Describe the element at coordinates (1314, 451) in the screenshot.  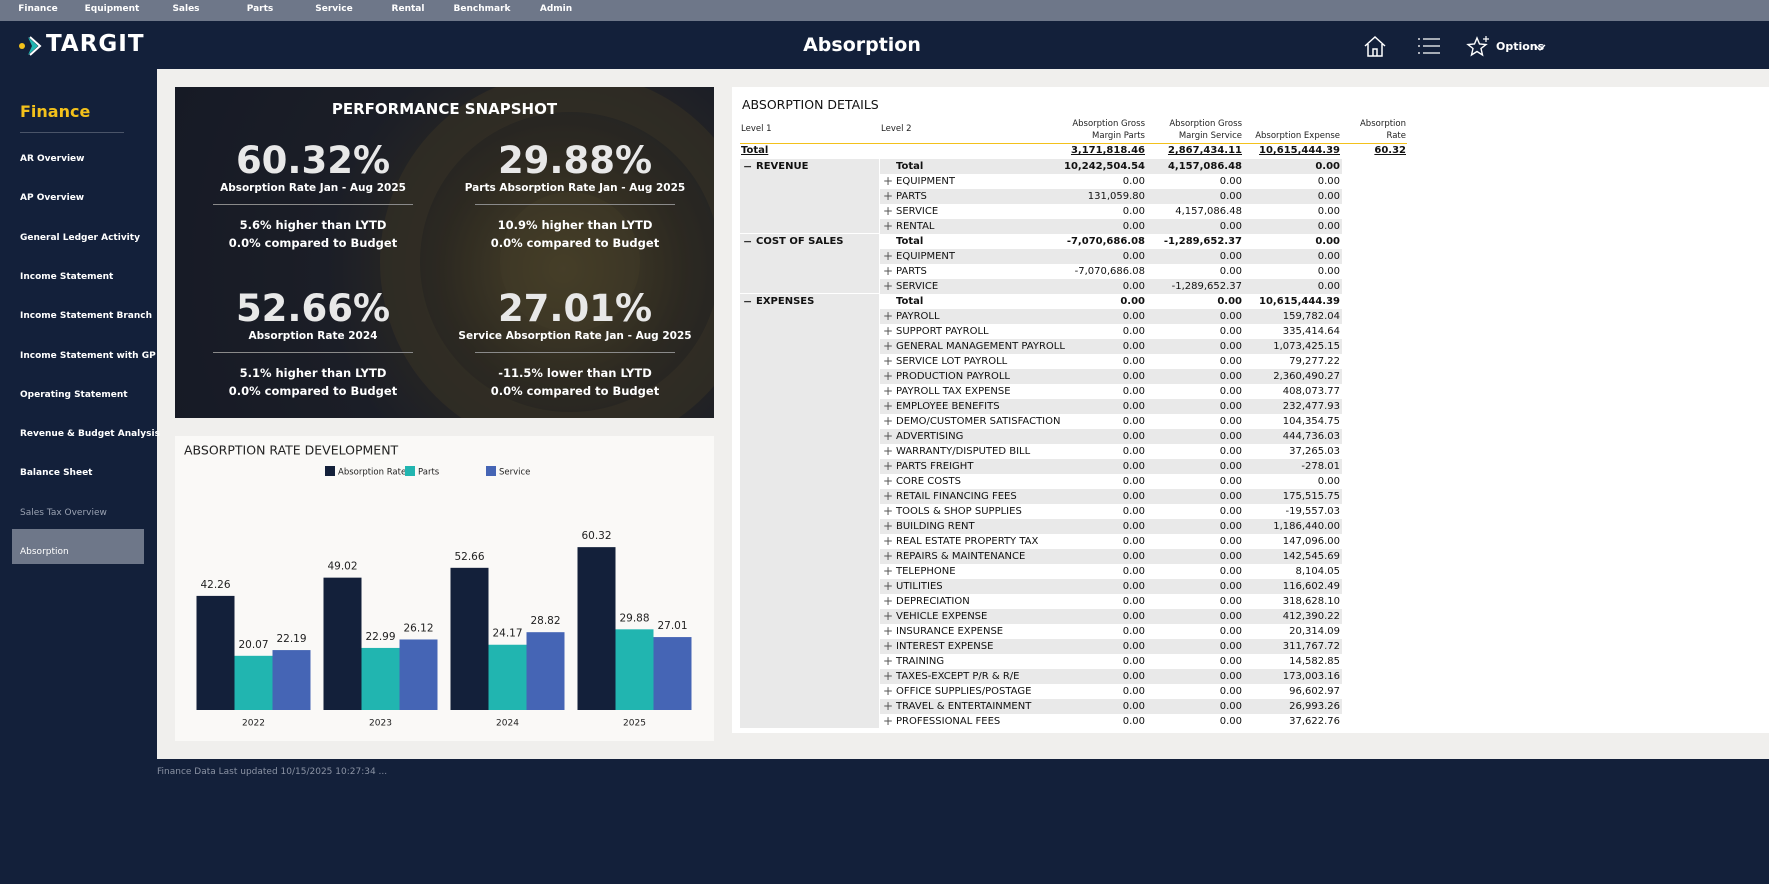
I see `cell-value: 37,265.03` at that location.